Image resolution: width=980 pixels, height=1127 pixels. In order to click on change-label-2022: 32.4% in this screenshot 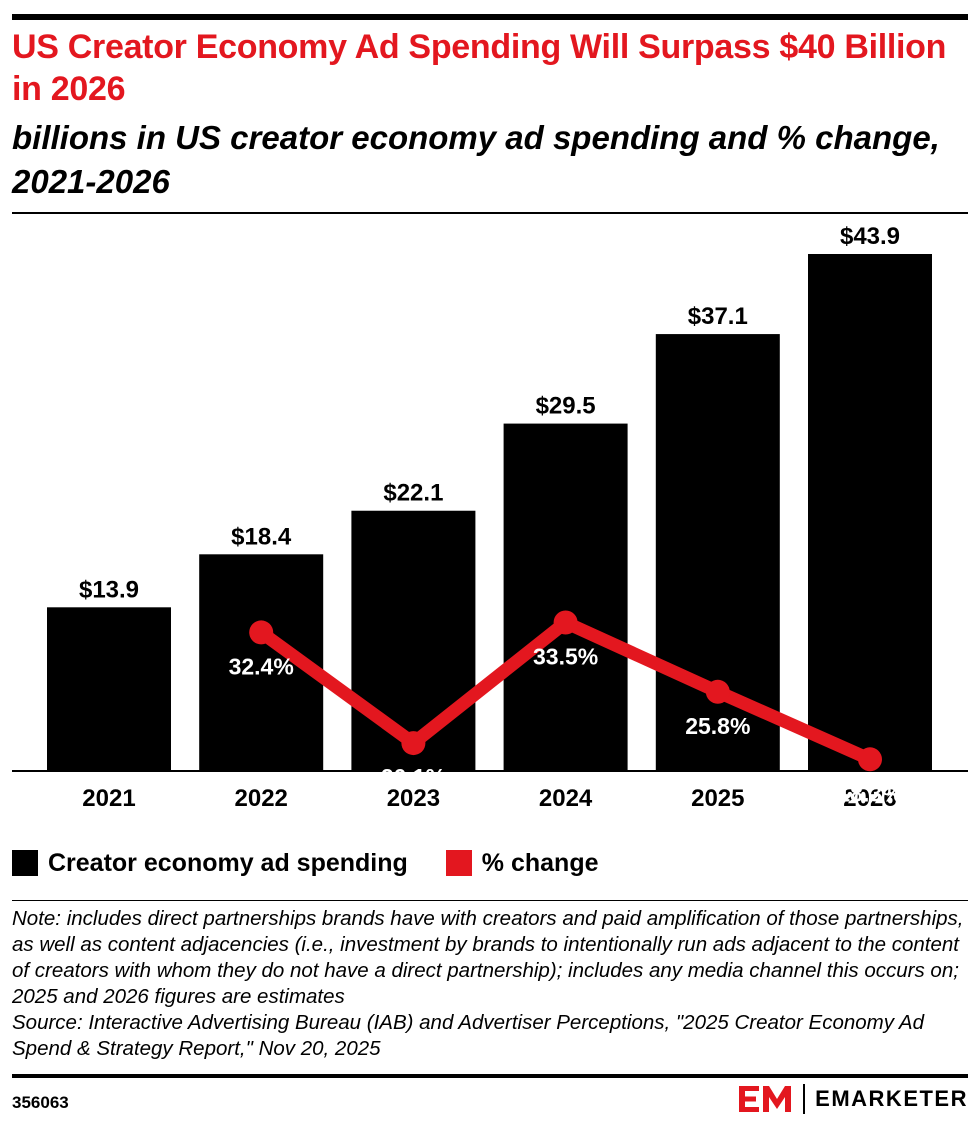, I will do `click(261, 666)`.